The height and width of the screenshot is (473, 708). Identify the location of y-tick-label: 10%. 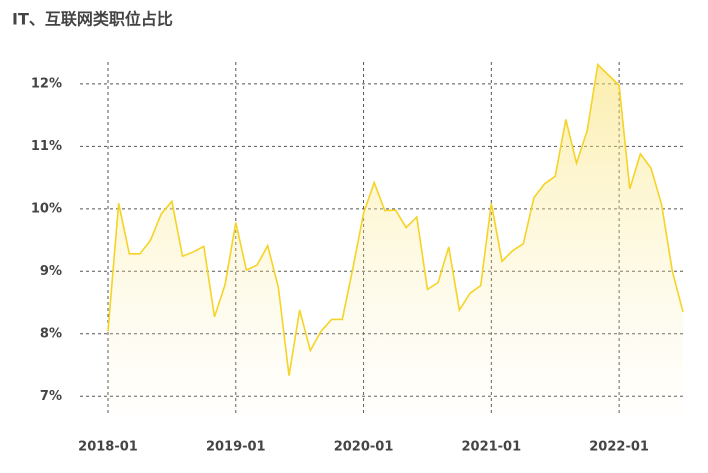
(46, 208).